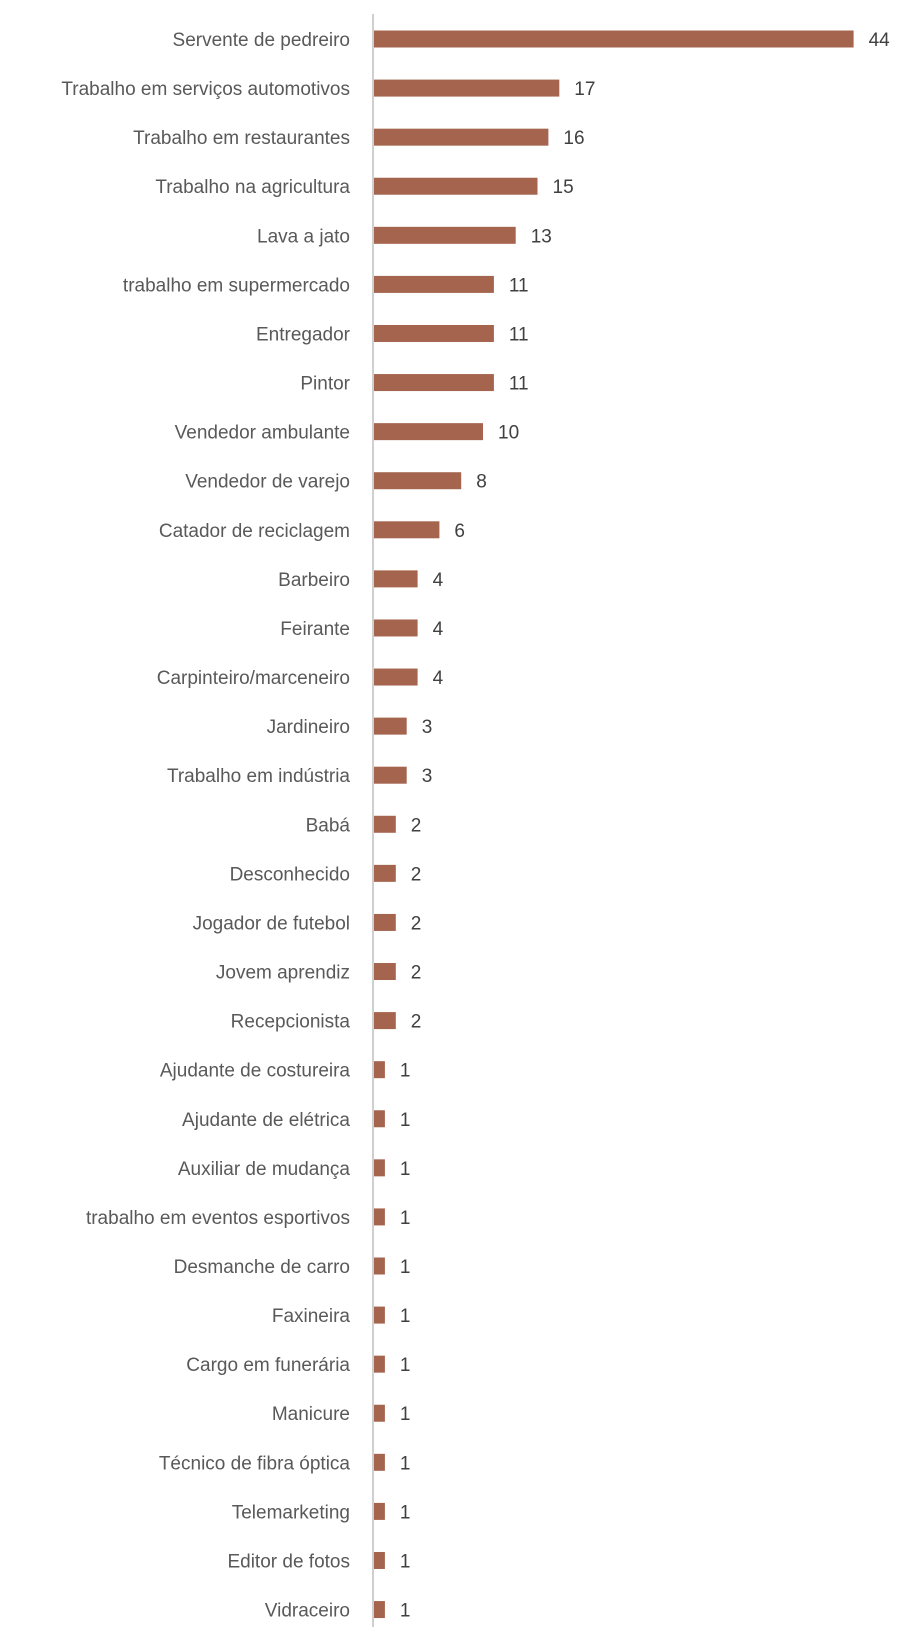 This screenshot has height=1627, width=902. I want to click on value-label: 6, so click(459, 531).